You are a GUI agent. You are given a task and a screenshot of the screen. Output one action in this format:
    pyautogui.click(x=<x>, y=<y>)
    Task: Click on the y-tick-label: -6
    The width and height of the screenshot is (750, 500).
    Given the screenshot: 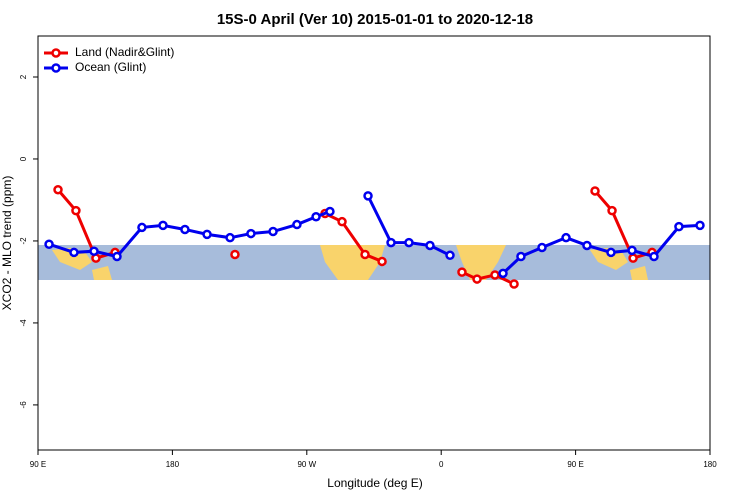 What is the action you would take?
    pyautogui.click(x=23, y=405)
    